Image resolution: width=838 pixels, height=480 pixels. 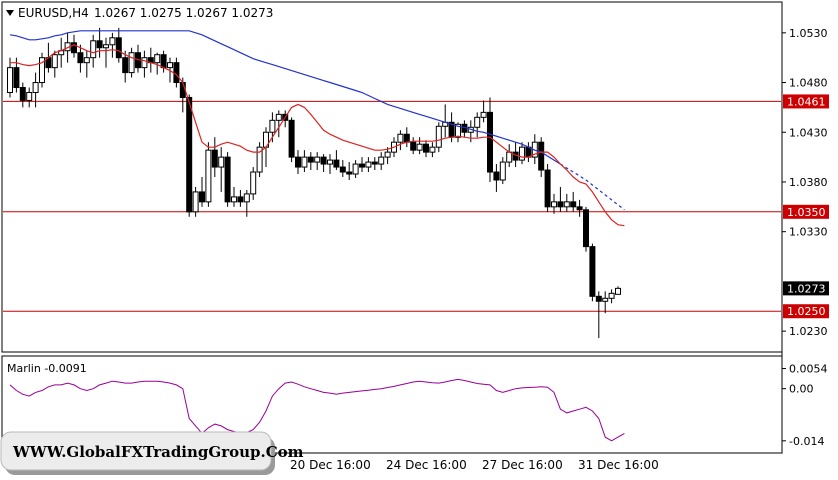 I want to click on level-tag-label: 1.0461, so click(x=806, y=101).